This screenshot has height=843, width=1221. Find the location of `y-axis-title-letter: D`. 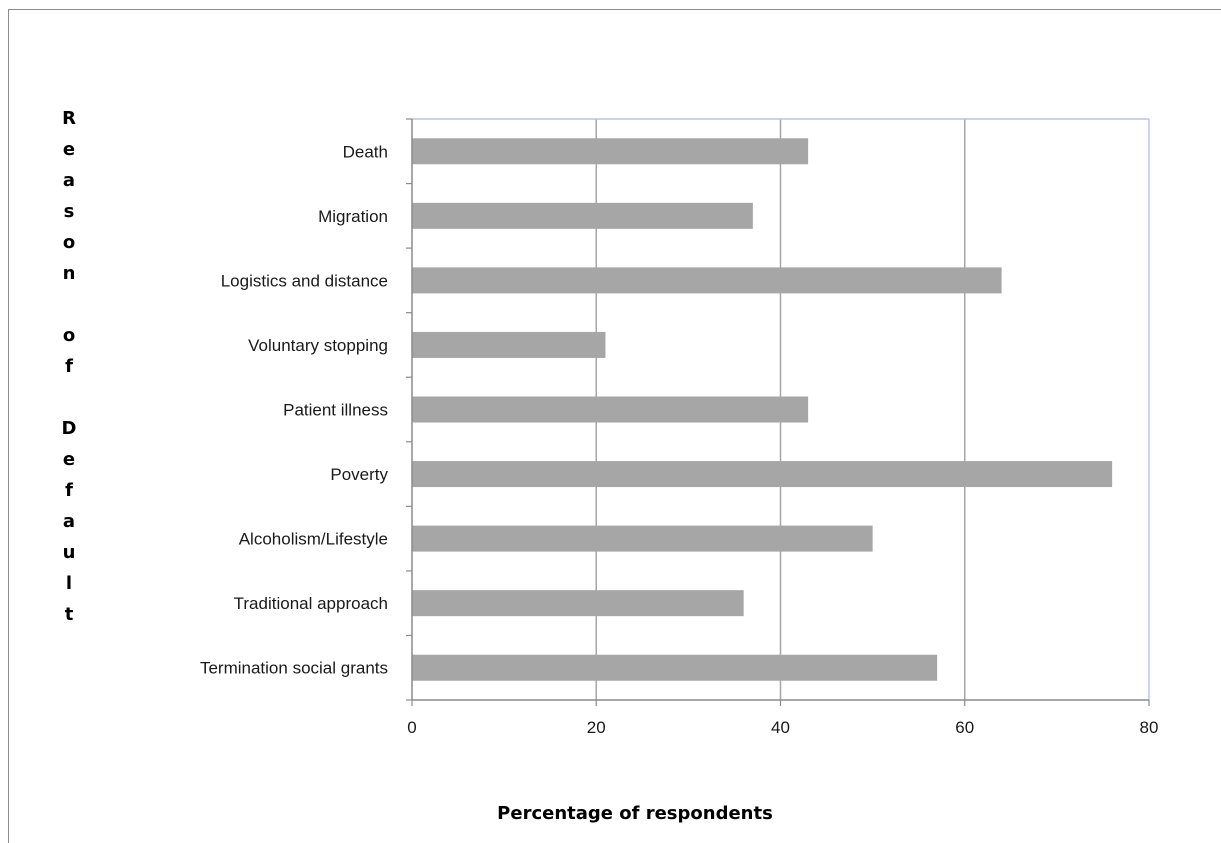

y-axis-title-letter: D is located at coordinates (69, 428).